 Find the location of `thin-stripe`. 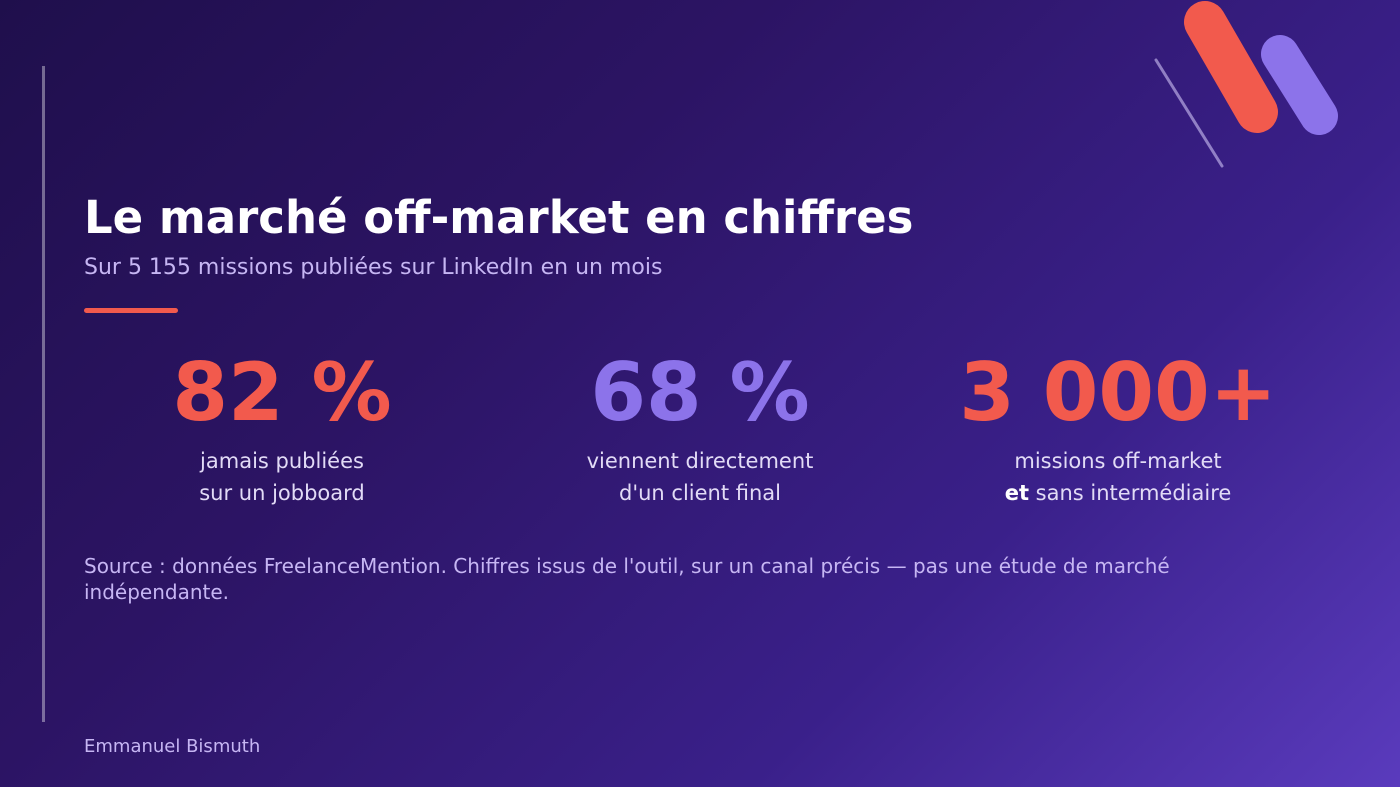

thin-stripe is located at coordinates (1189, 113).